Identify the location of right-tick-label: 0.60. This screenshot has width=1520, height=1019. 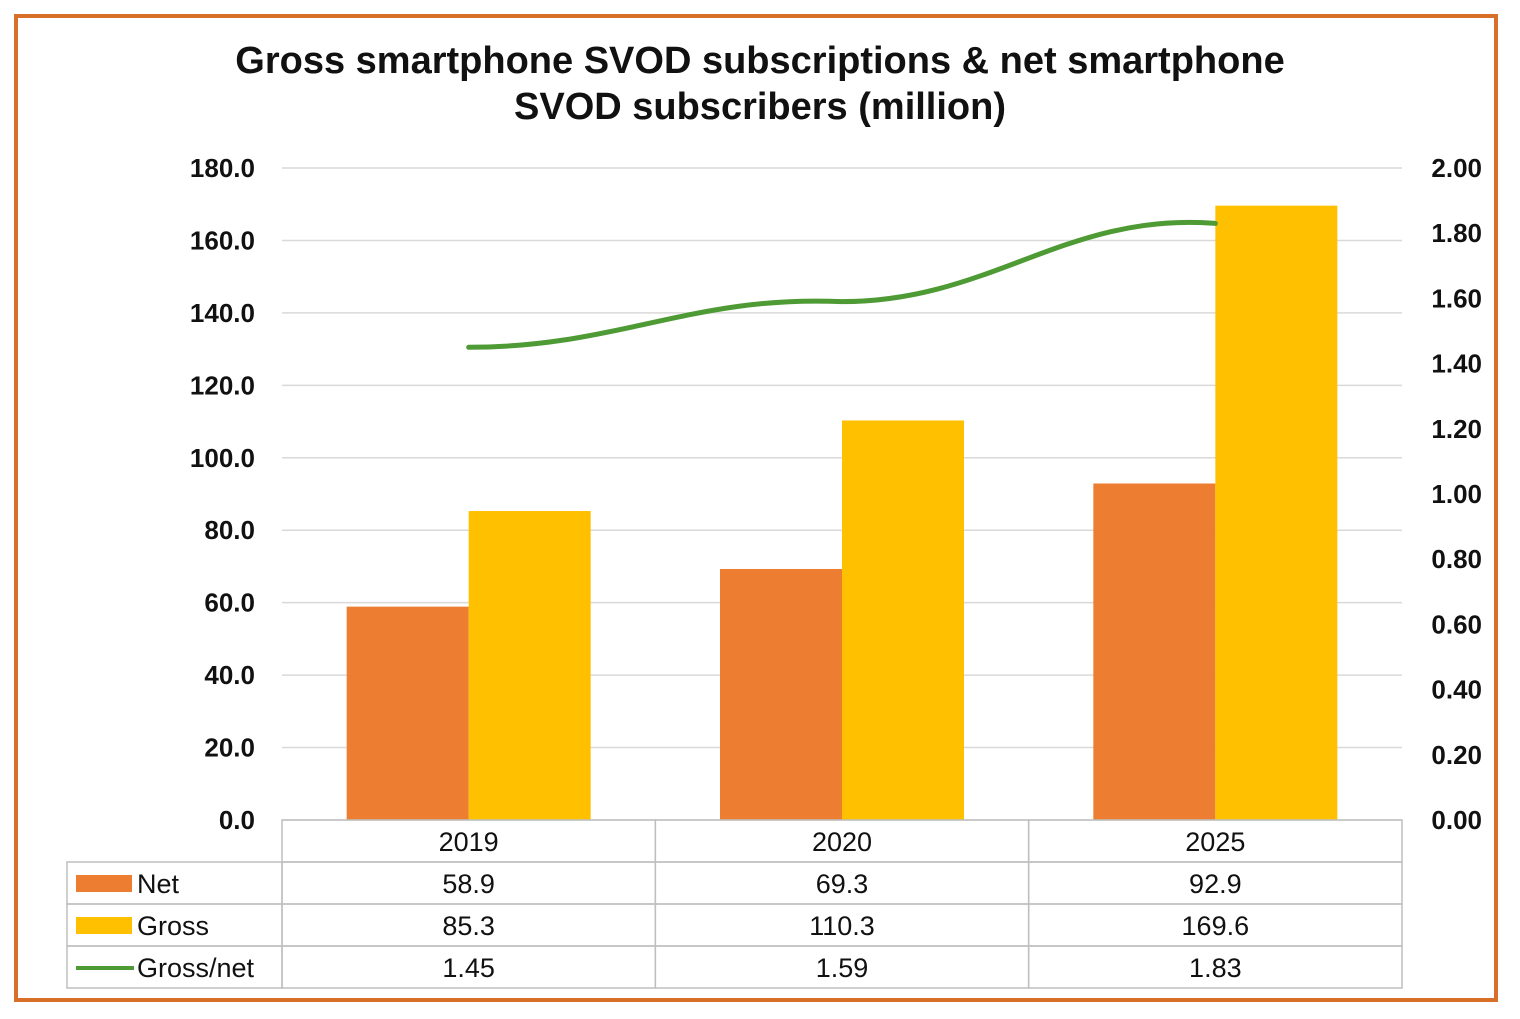
(1456, 624).